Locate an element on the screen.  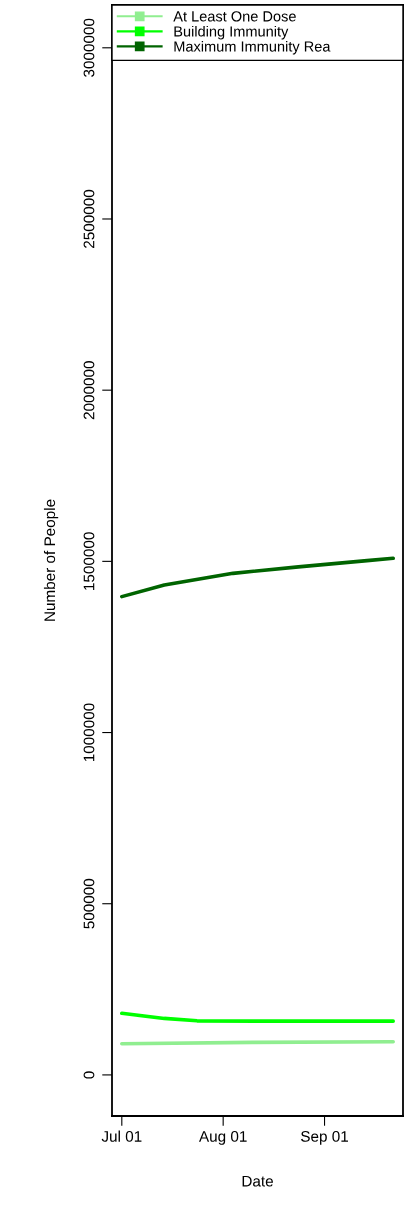
y-tick-label: 0 is located at coordinates (89, 1075).